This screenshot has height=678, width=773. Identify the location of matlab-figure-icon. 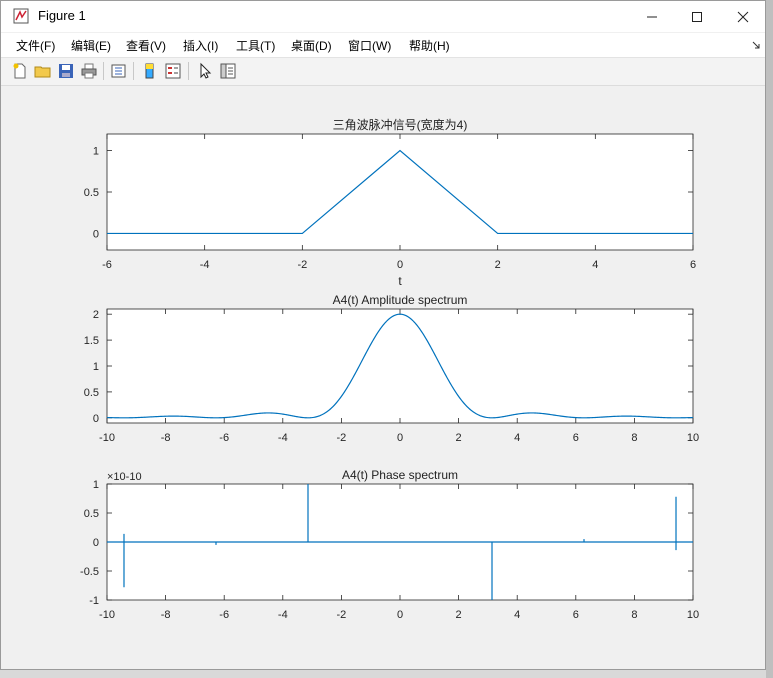
(21, 16).